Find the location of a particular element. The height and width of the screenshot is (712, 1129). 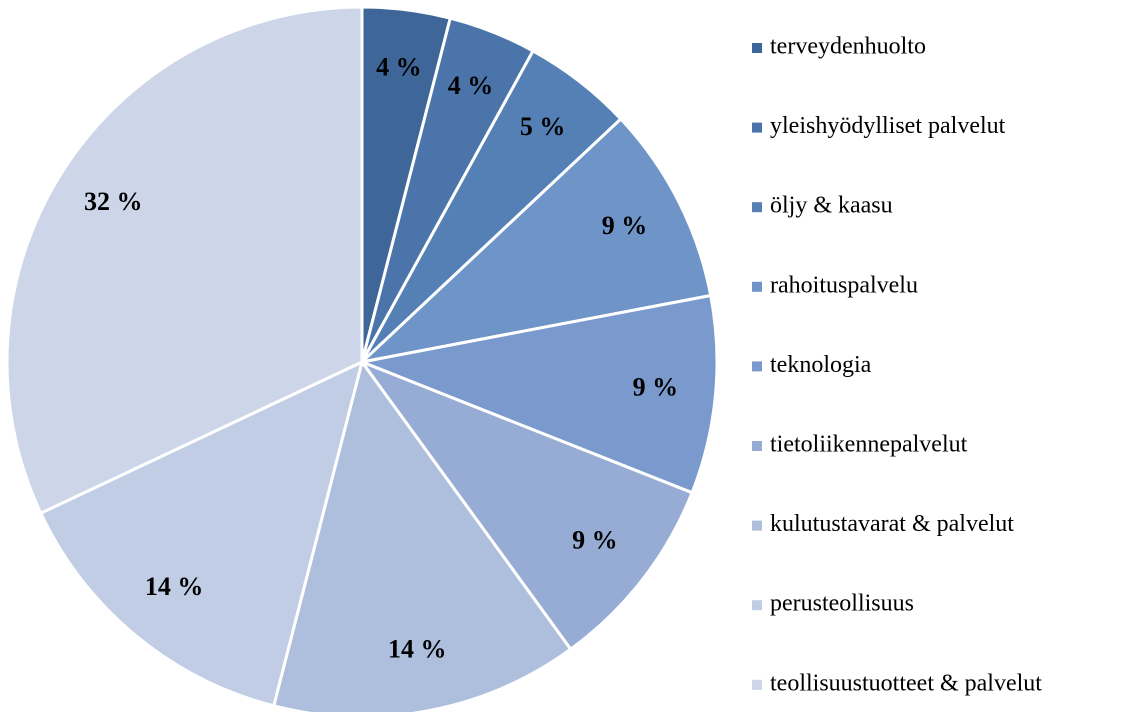

legend-label: rahoituspalvelu is located at coordinates (844, 285).